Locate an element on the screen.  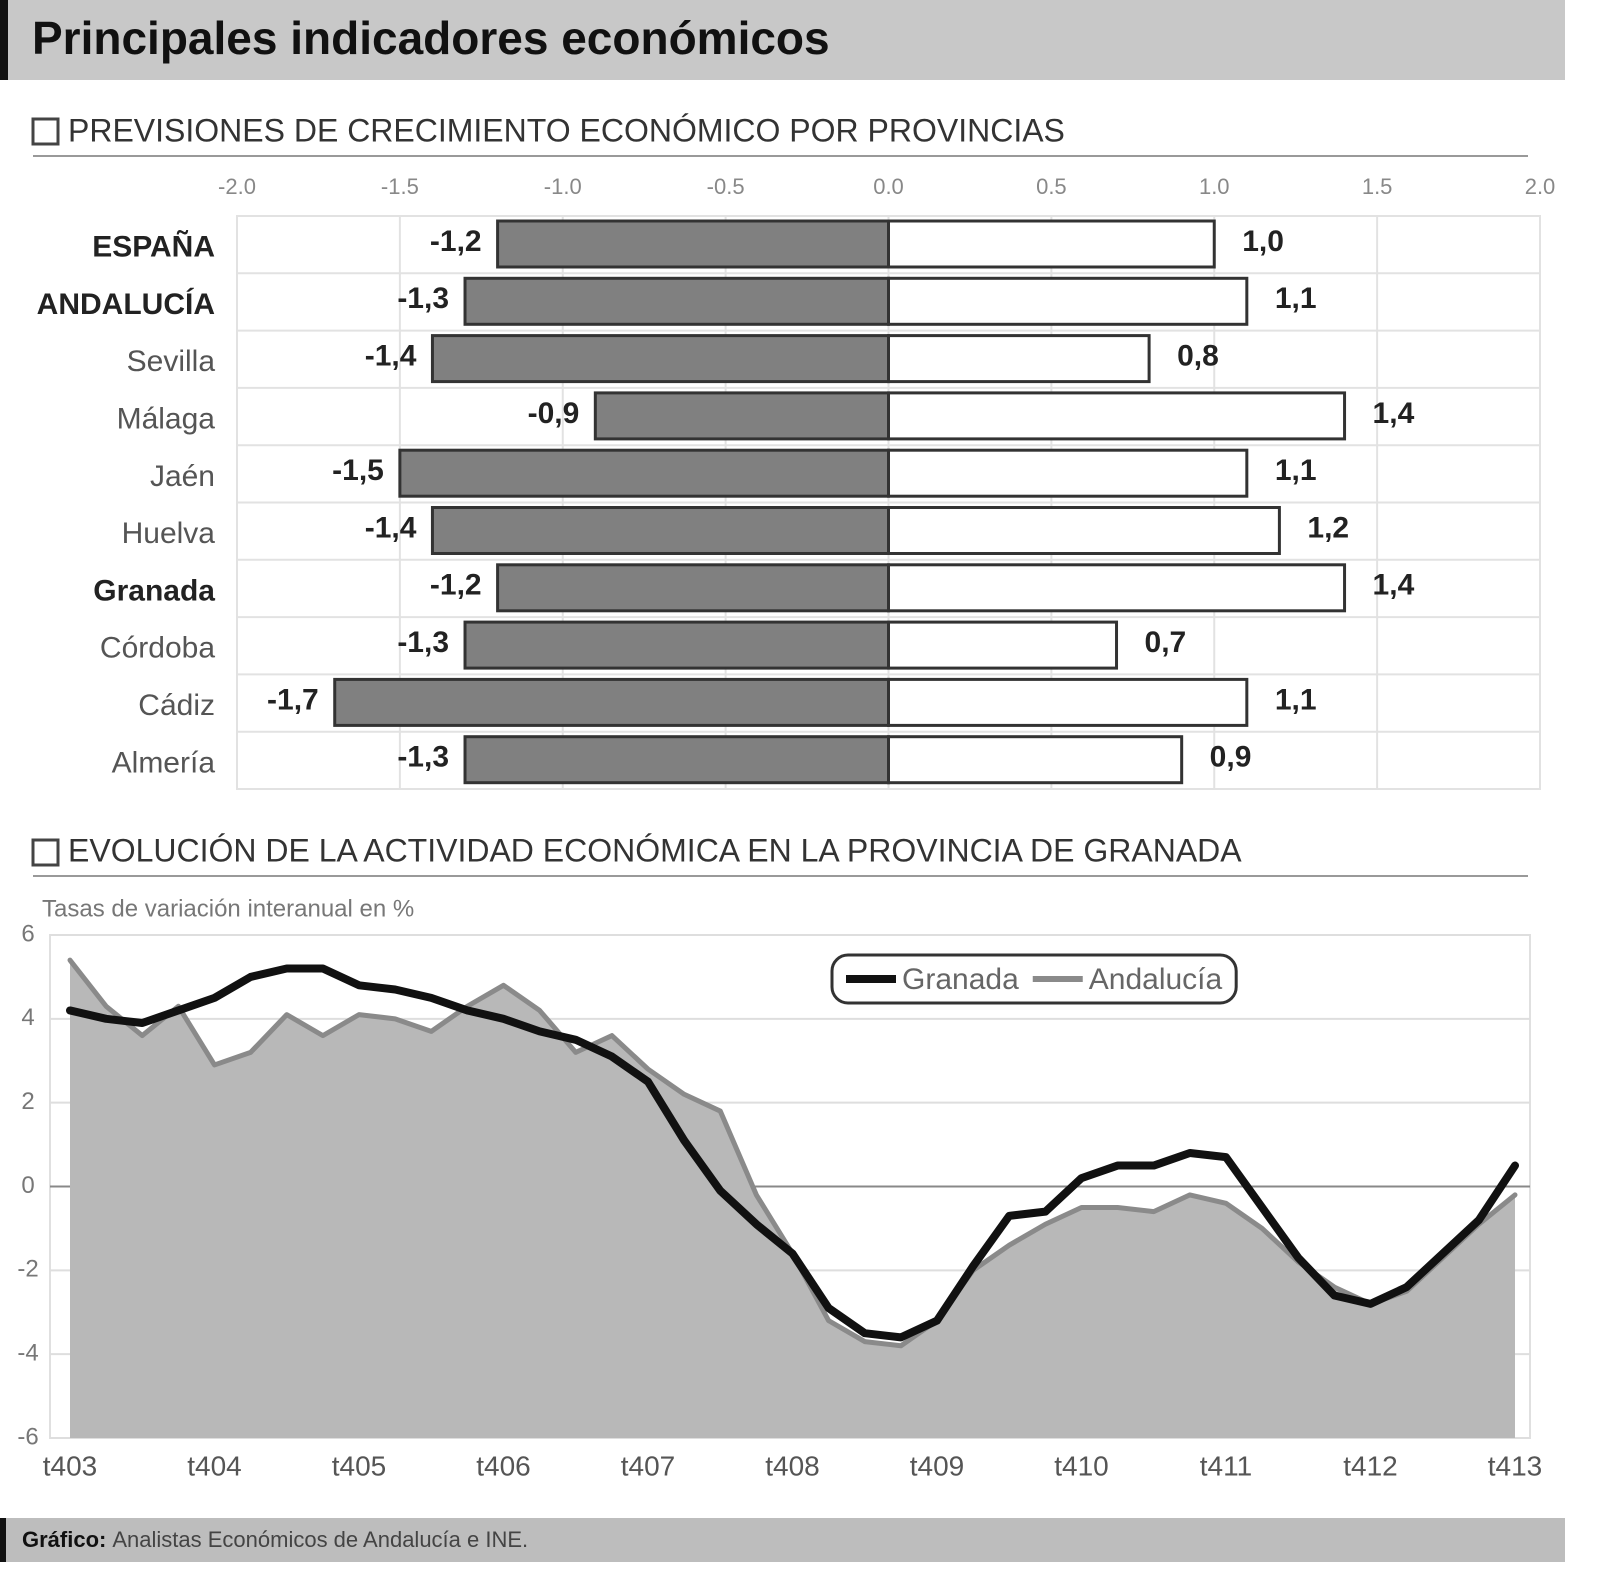
source-label: Gráfico: is located at coordinates (64, 1539).